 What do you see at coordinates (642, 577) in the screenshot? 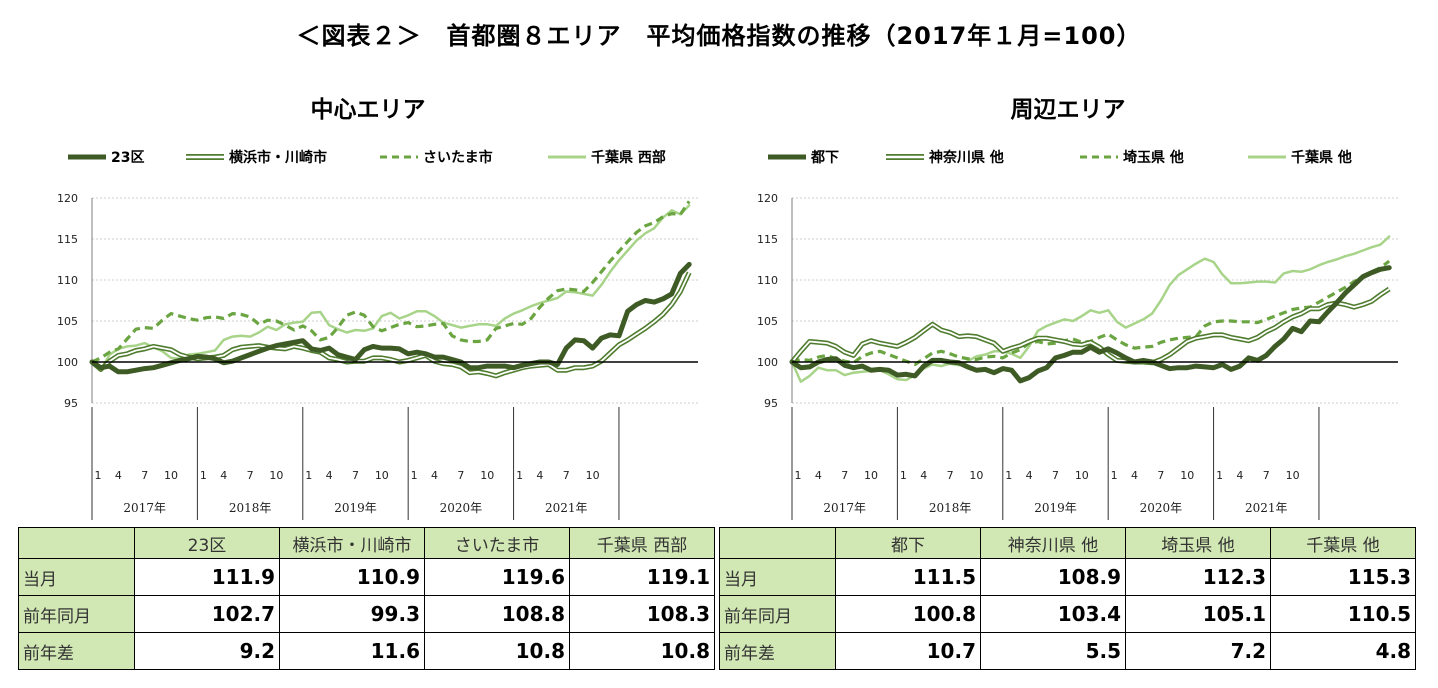
I see `table-cell: 119.1` at bounding box center [642, 577].